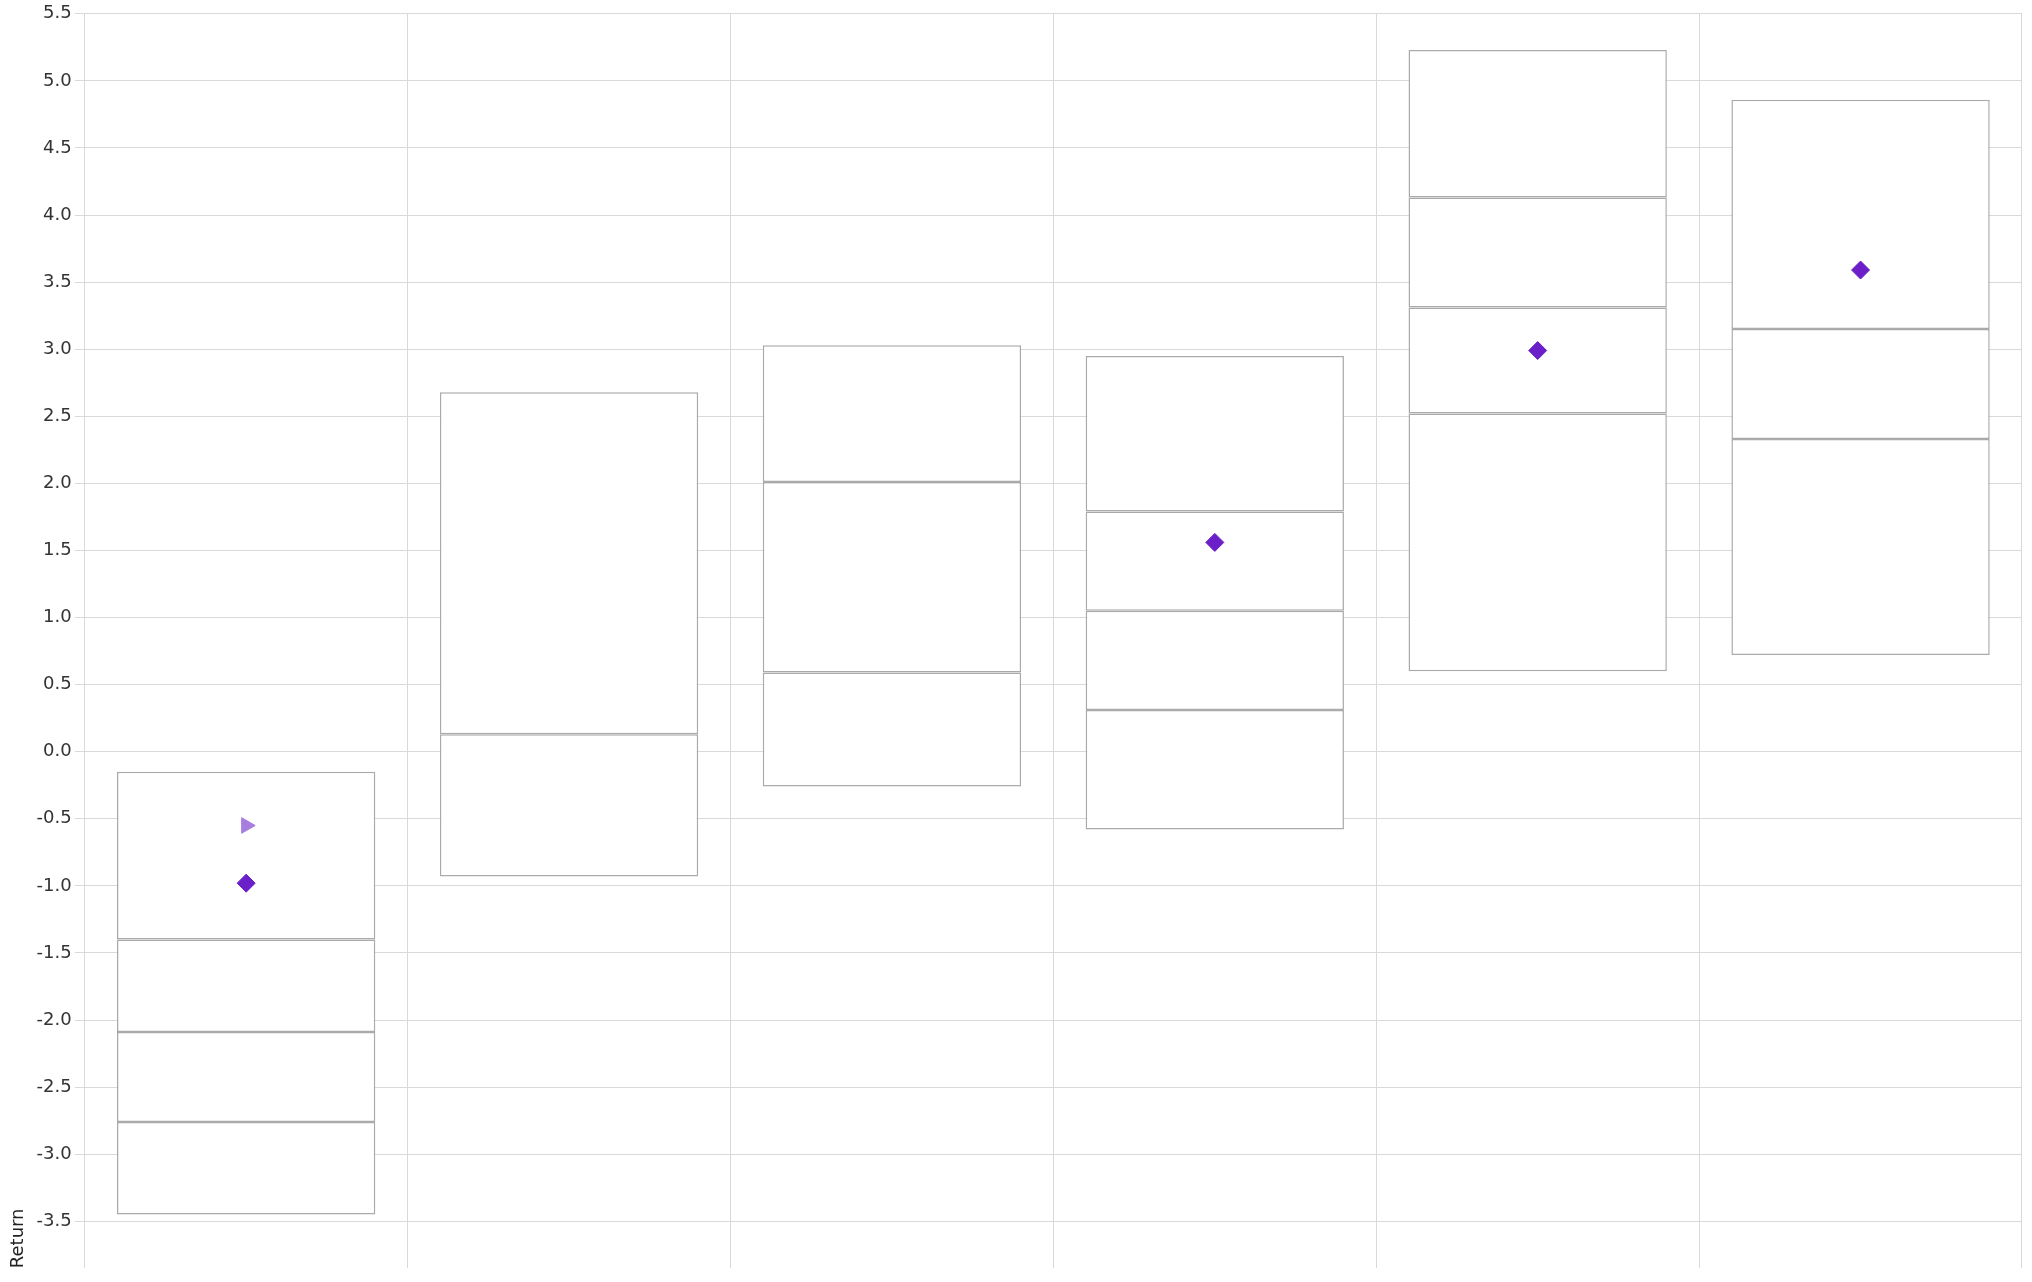  Describe the element at coordinates (54, 1152) in the screenshot. I see `y-tick-label: -3.0` at that location.